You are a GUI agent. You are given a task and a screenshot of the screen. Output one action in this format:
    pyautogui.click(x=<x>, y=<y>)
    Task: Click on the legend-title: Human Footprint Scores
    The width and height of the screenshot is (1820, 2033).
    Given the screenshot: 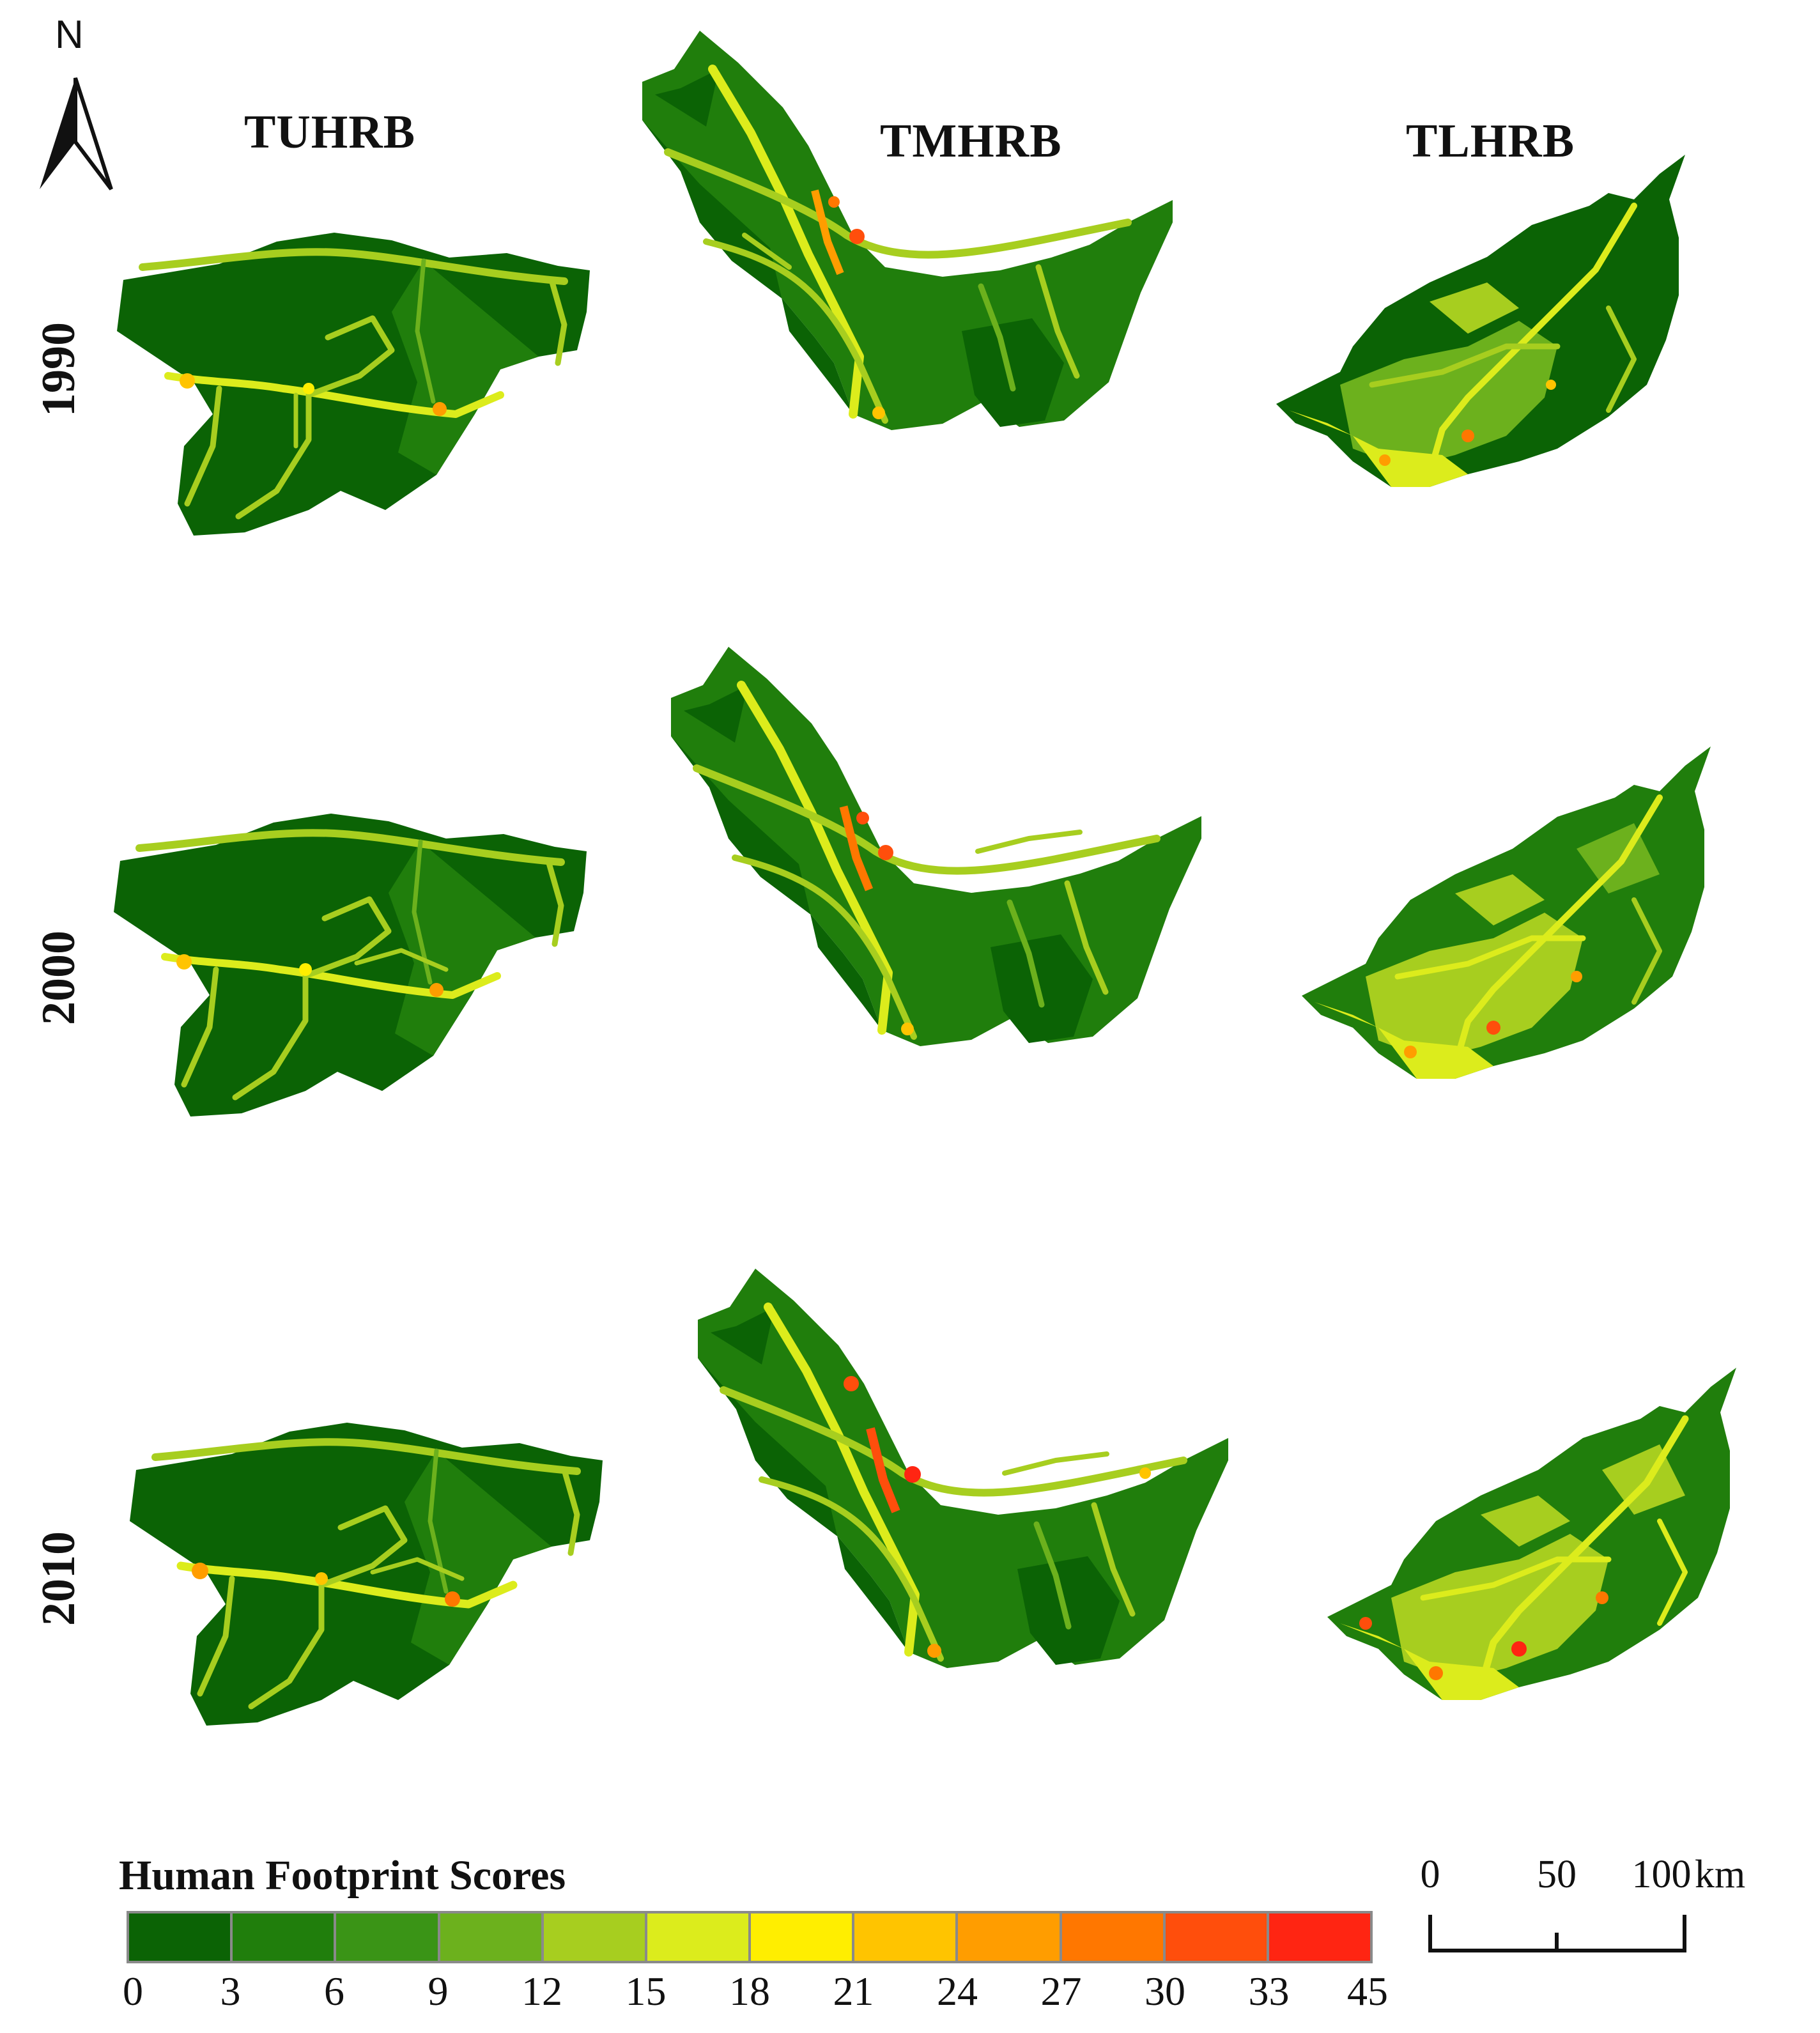 What is the action you would take?
    pyautogui.click(x=342, y=1875)
    